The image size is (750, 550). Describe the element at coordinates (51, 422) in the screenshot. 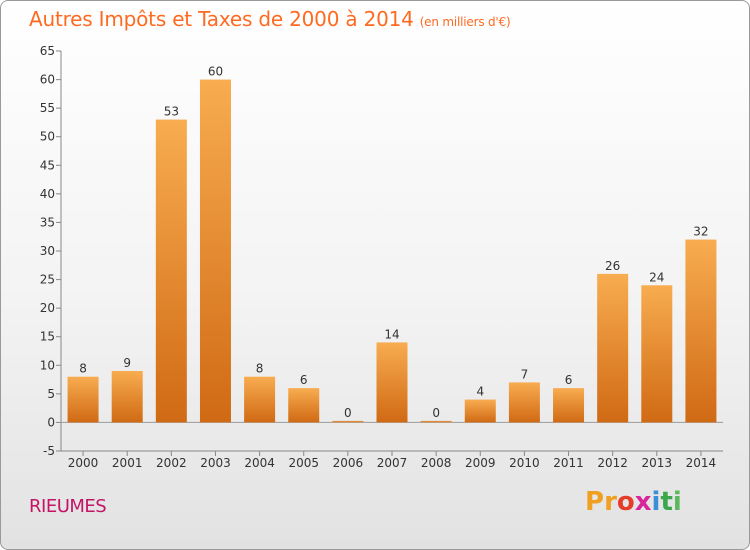

I see `y-tick-label: 0` at that location.